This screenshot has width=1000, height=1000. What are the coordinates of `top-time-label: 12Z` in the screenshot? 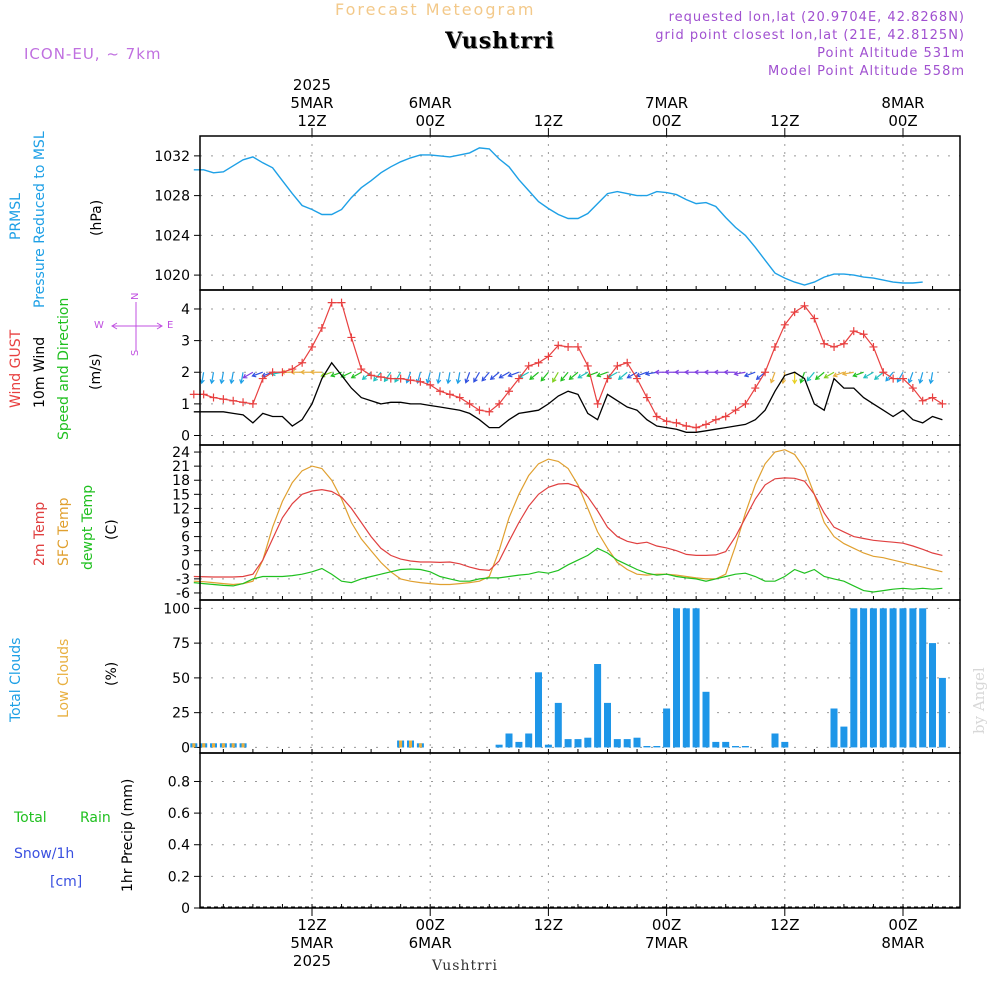 It's located at (548, 121).